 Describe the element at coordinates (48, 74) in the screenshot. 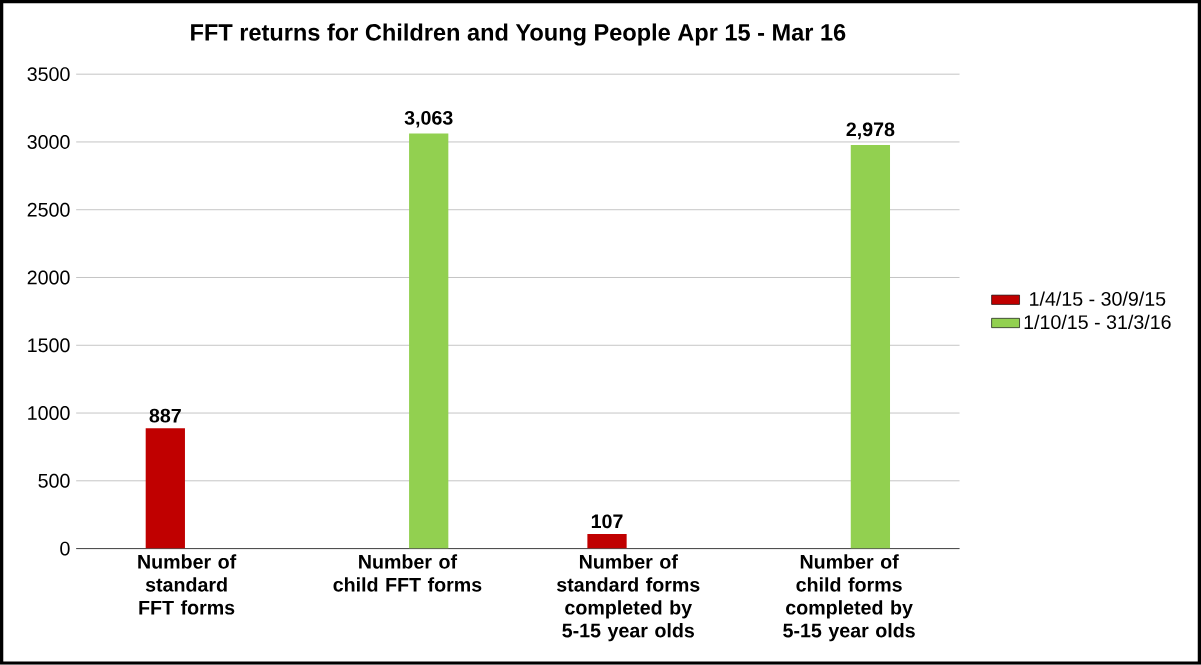

I see `y-tick-label: 3500` at that location.